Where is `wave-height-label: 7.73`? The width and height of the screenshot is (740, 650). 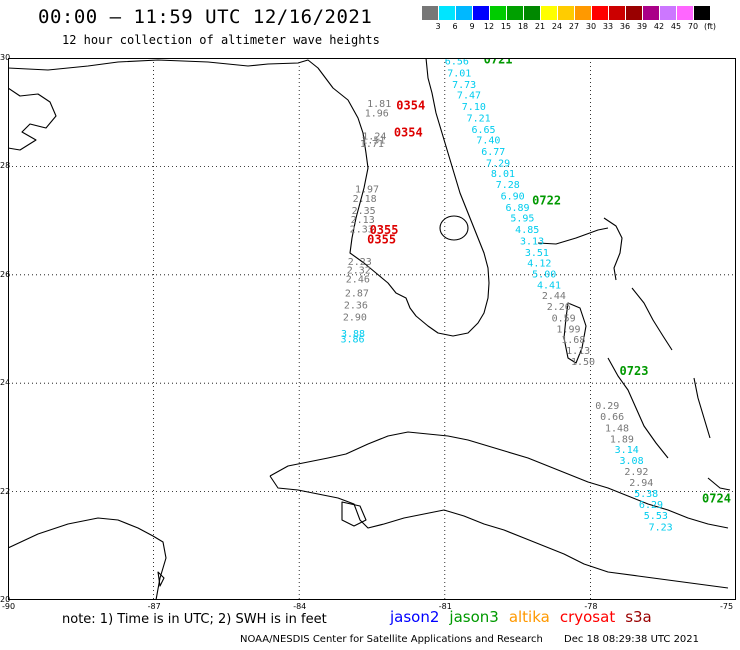
wave-height-label: 7.73 is located at coordinates (464, 85).